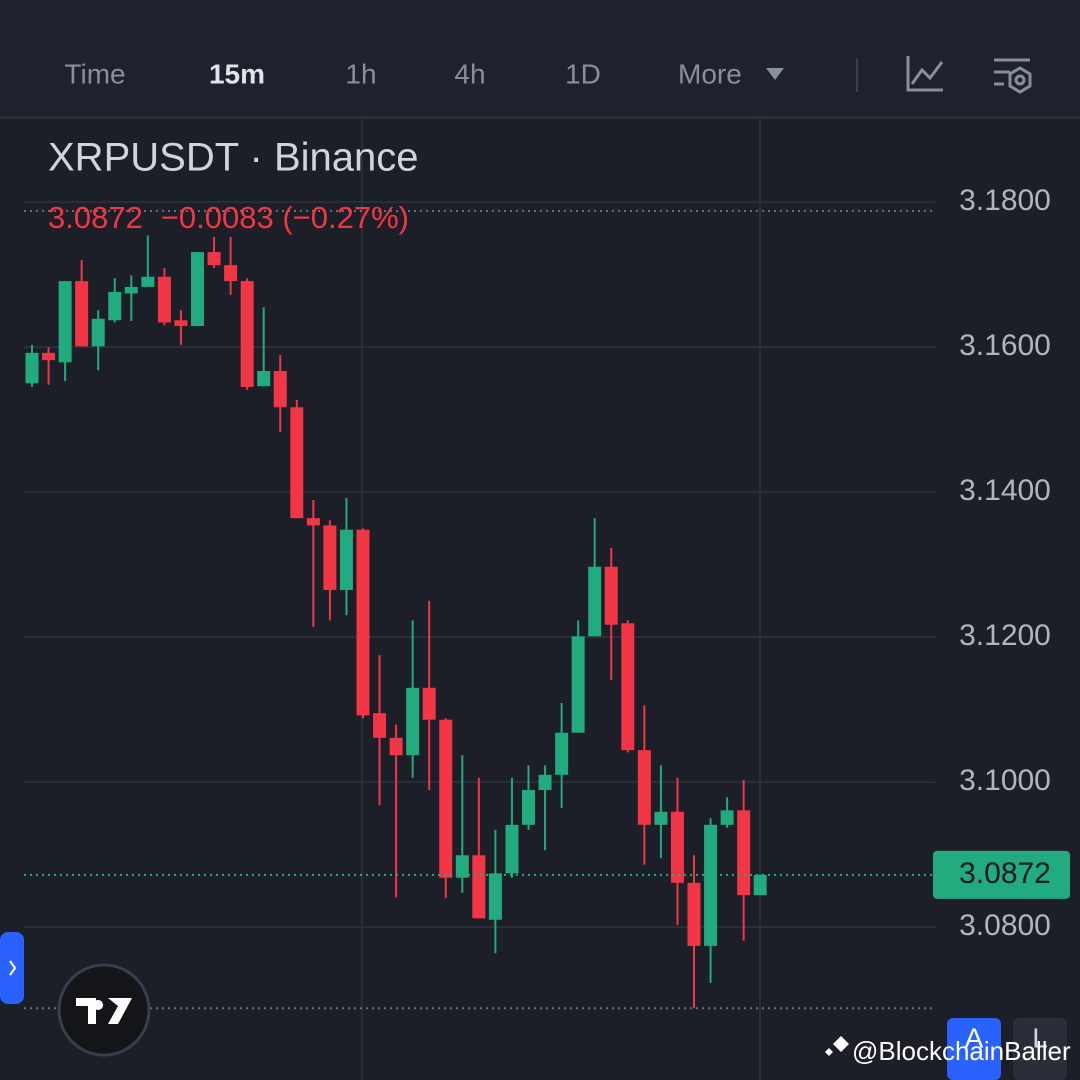 This screenshot has height=1080, width=1080. Describe the element at coordinates (837, 1046) in the screenshot. I see `watermark-icon` at that location.